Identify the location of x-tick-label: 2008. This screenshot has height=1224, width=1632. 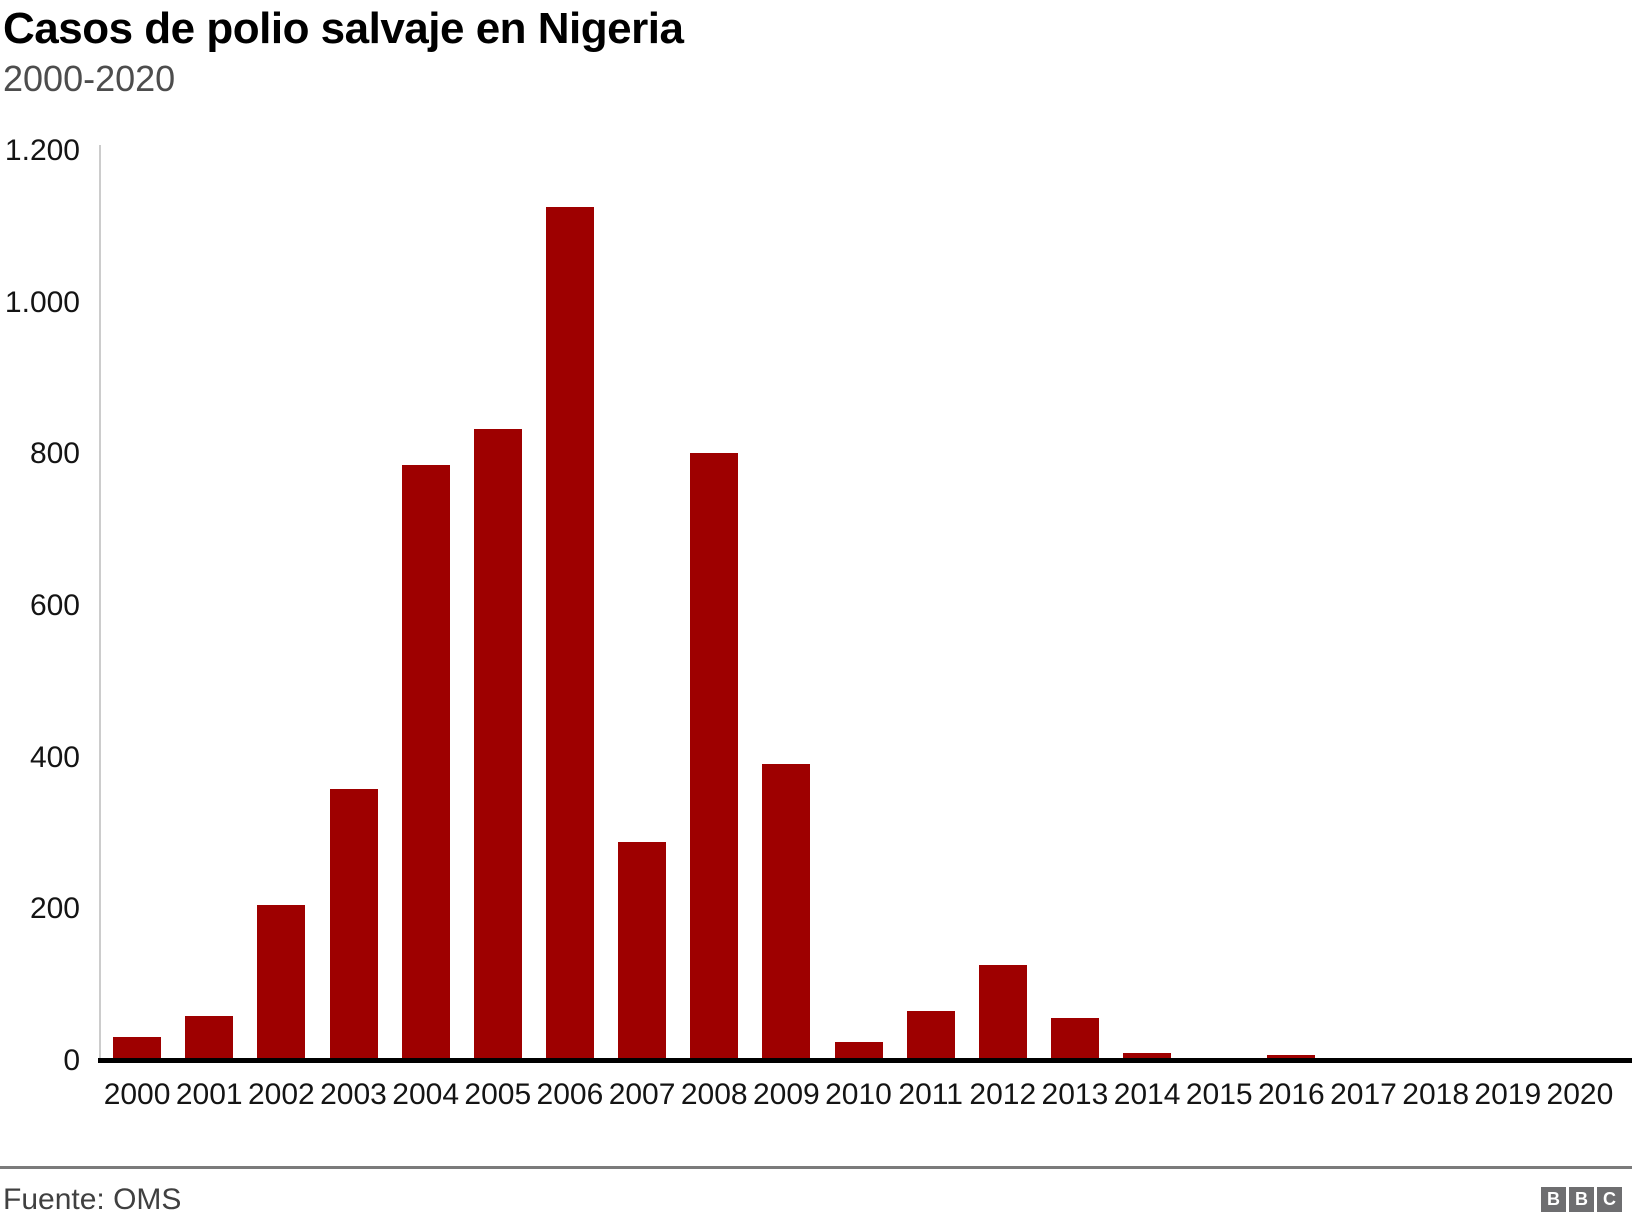
(714, 1094).